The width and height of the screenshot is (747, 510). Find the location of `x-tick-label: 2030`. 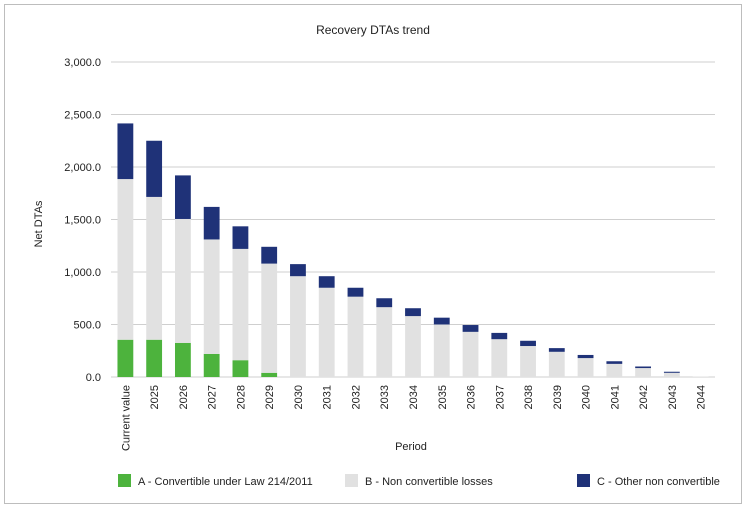

x-tick-label: 2030 is located at coordinates (299, 397).